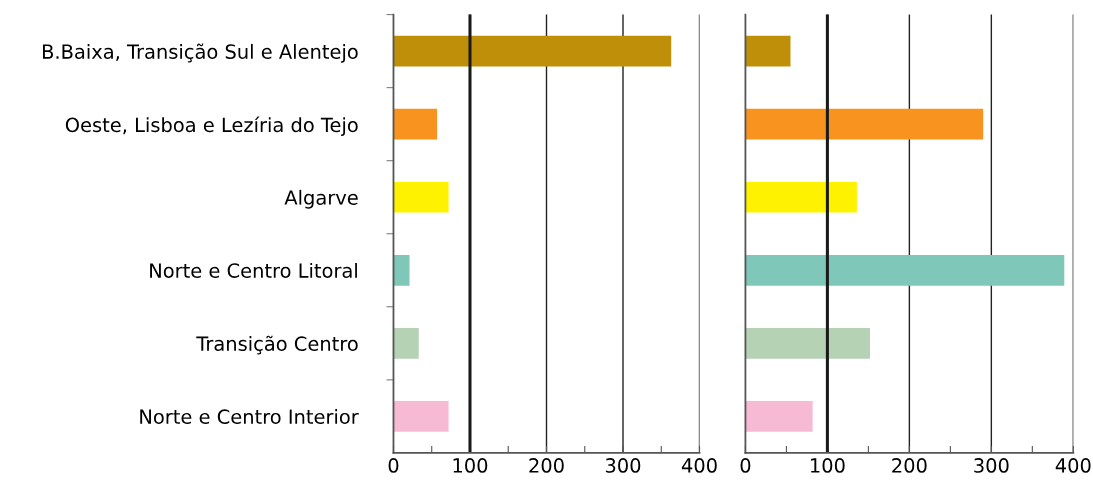 Image resolution: width=1093 pixels, height=487 pixels. What do you see at coordinates (277, 345) in the screenshot?
I see `y-tick-label: Transição Centro` at bounding box center [277, 345].